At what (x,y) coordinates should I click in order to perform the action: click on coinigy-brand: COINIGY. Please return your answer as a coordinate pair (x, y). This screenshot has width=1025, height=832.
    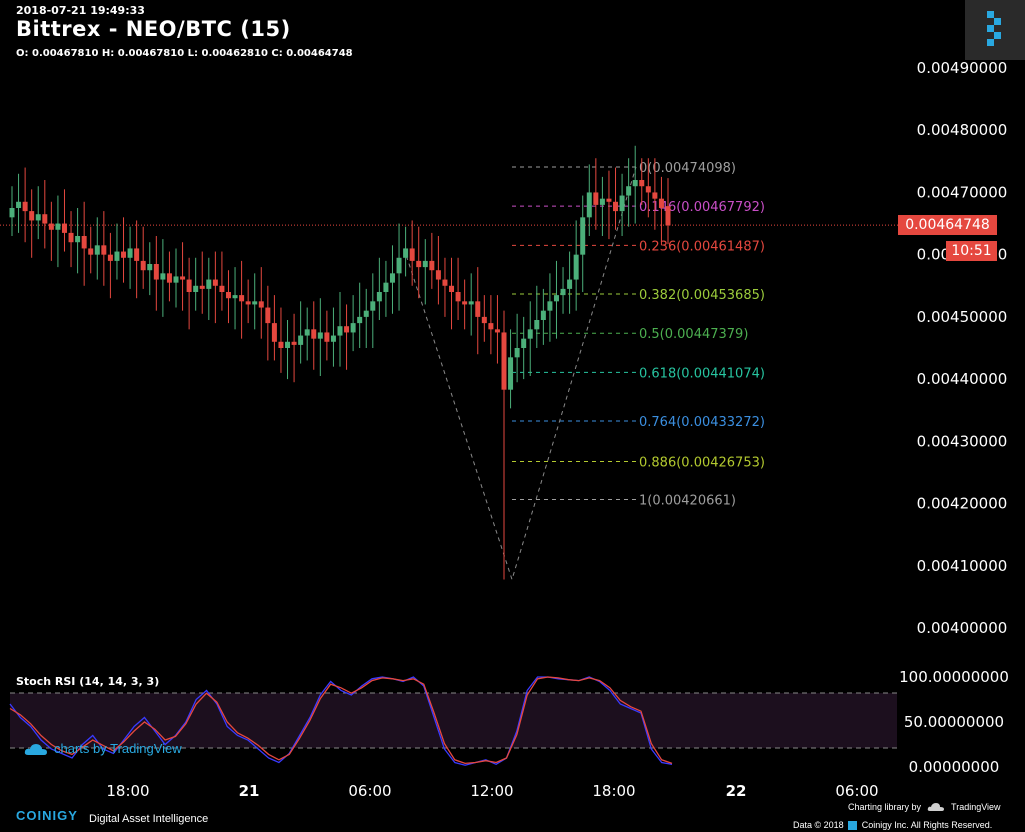
    Looking at the image, I should click on (47, 815).